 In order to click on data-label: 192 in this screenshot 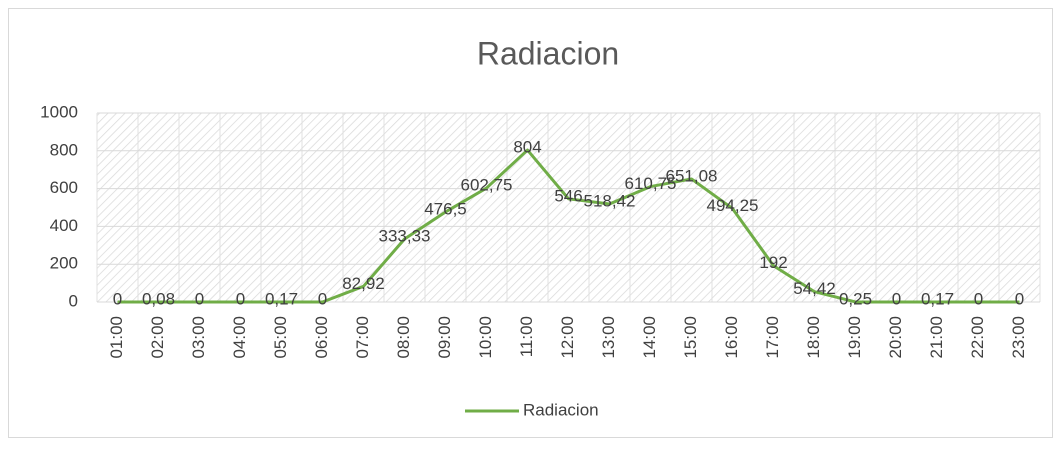, I will do `click(773, 262)`.